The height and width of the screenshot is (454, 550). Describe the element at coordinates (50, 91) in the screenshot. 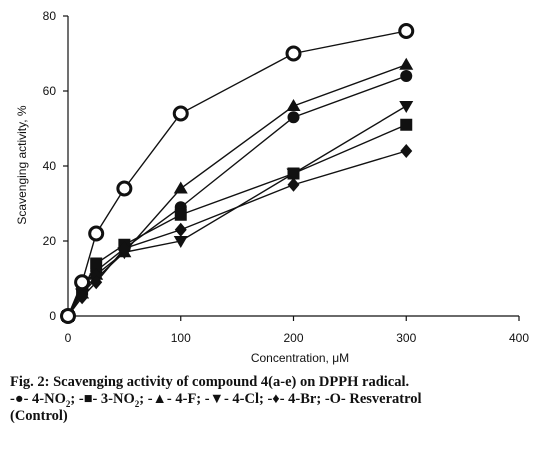

I see `y-tick-label: 60` at that location.